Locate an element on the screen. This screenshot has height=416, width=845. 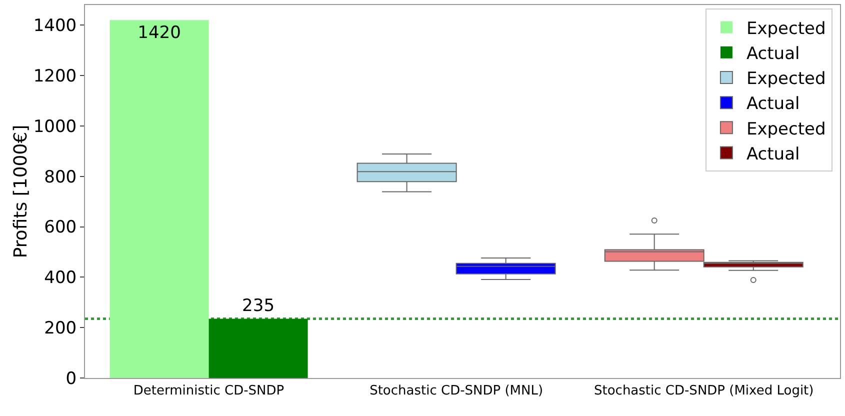
x-tick-label: Stochastic CD-SNDP (Mixed Logit) is located at coordinates (704, 391).